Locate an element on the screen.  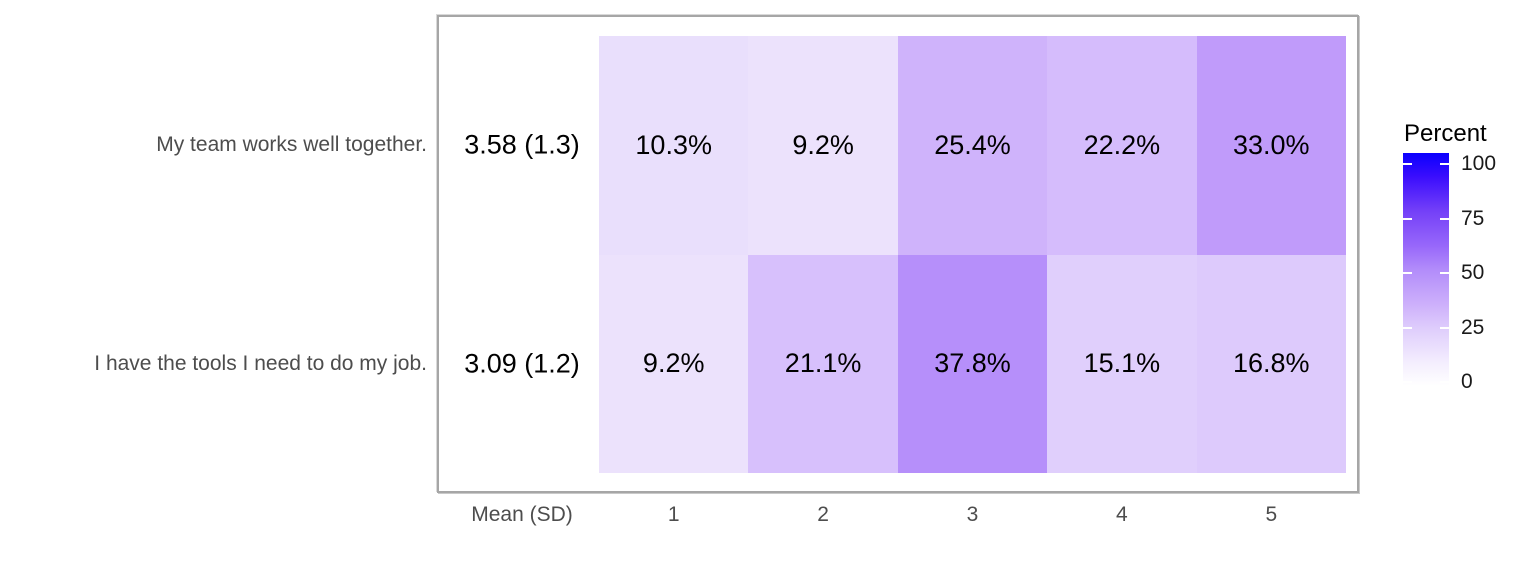
x-axis-tick-label: 4 is located at coordinates (1122, 514).